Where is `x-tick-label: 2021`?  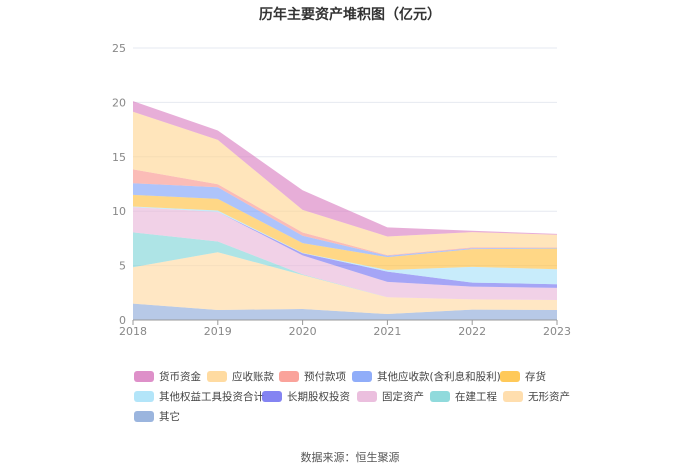 x-tick-label: 2021 is located at coordinates (387, 331).